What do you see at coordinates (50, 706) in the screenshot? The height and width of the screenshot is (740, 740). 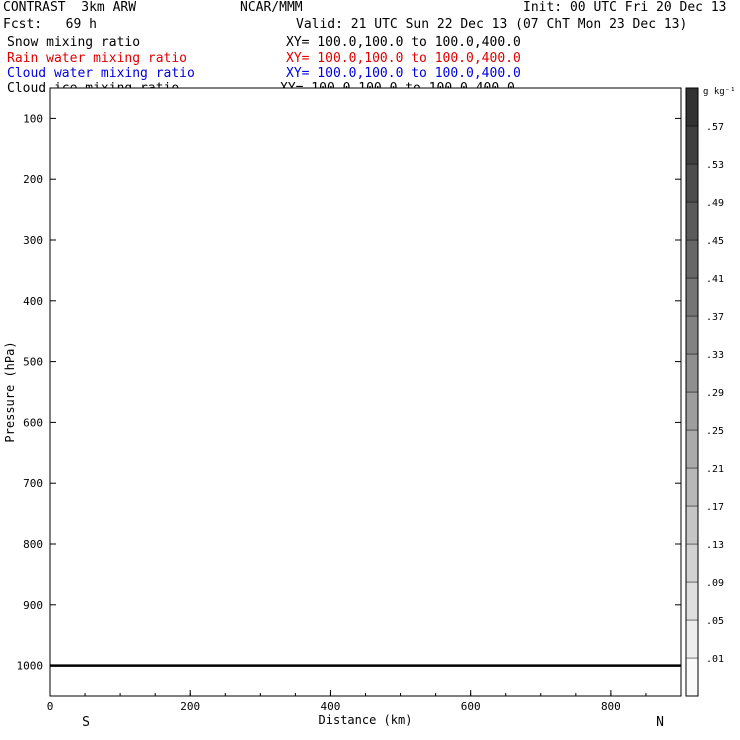 I see `x-tick-label: 0` at bounding box center [50, 706].